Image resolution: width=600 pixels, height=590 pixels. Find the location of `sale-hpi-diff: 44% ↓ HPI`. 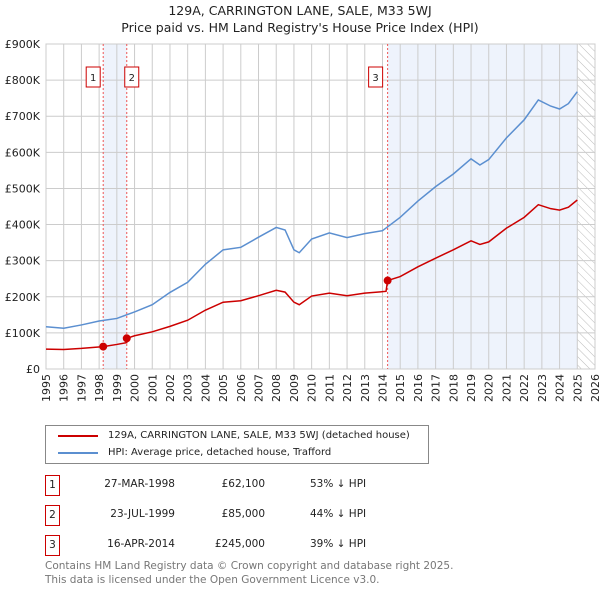

sale-hpi-diff: 44% ↓ HPI is located at coordinates (338, 514).